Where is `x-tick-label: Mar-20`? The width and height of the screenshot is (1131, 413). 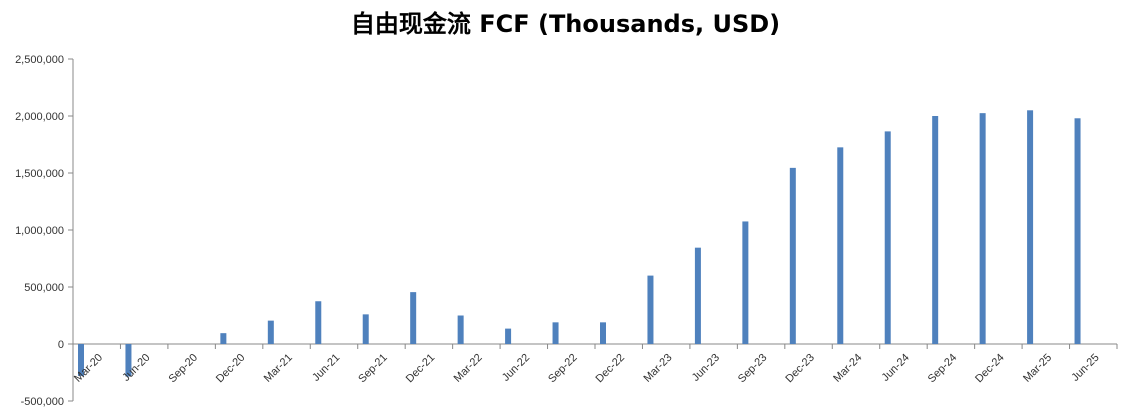 x-tick-label: Mar-20 is located at coordinates (88, 368).